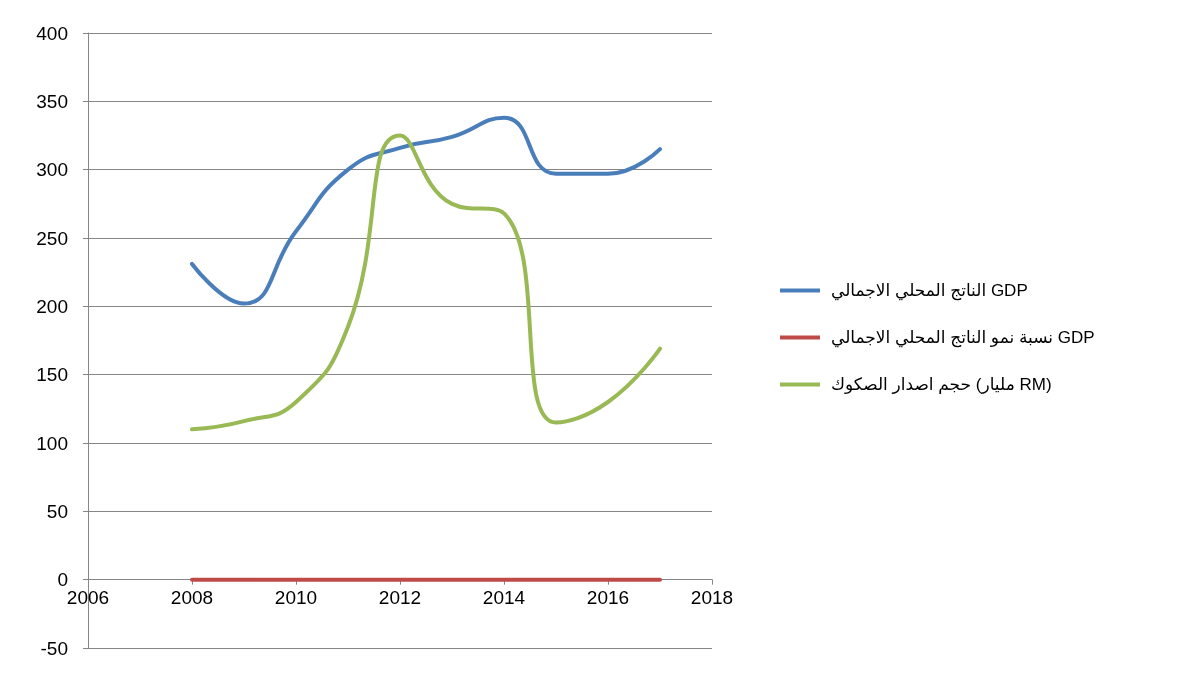 The image size is (1180, 675). What do you see at coordinates (52, 306) in the screenshot?
I see `y-tick-label: 200` at bounding box center [52, 306].